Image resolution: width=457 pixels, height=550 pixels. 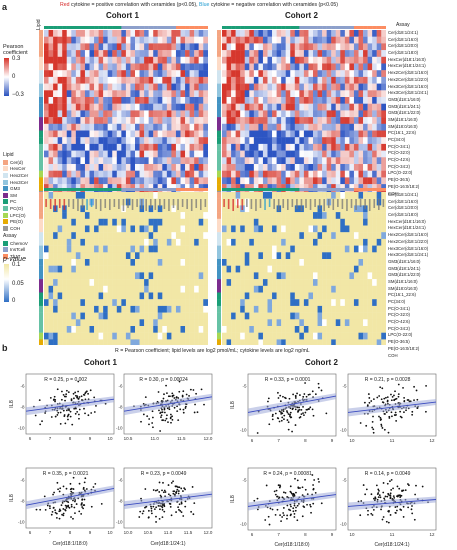 What do you see at coordinates (397, 301) in the screenshot?
I see `lipid-row-label: PC(34:0)` at bounding box center [397, 301].